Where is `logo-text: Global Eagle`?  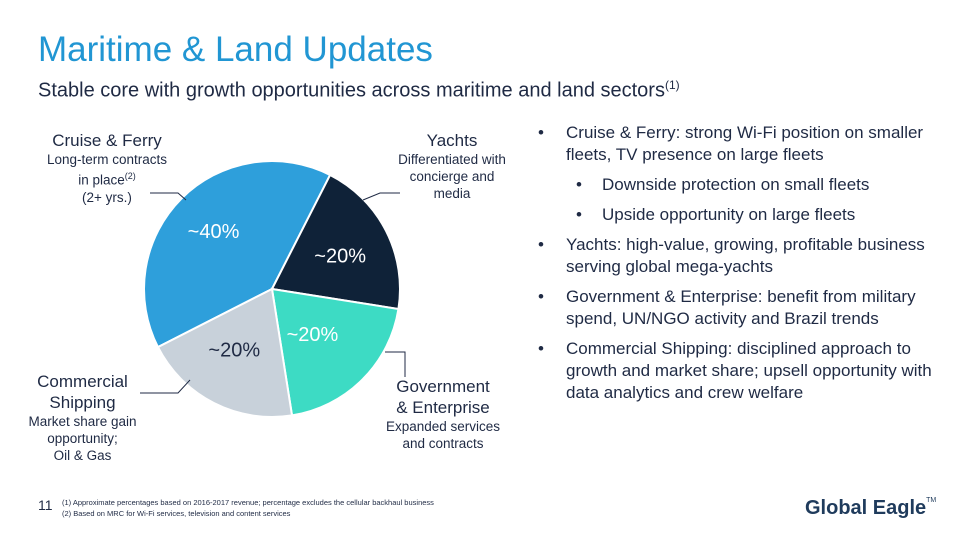
logo-text: Global Eagle is located at coordinates (866, 508).